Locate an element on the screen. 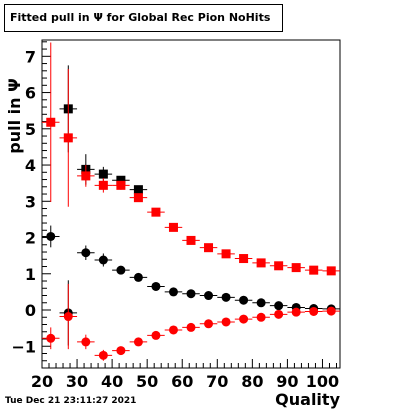 The image size is (400, 409). x-tick-label: 70 is located at coordinates (217, 381).